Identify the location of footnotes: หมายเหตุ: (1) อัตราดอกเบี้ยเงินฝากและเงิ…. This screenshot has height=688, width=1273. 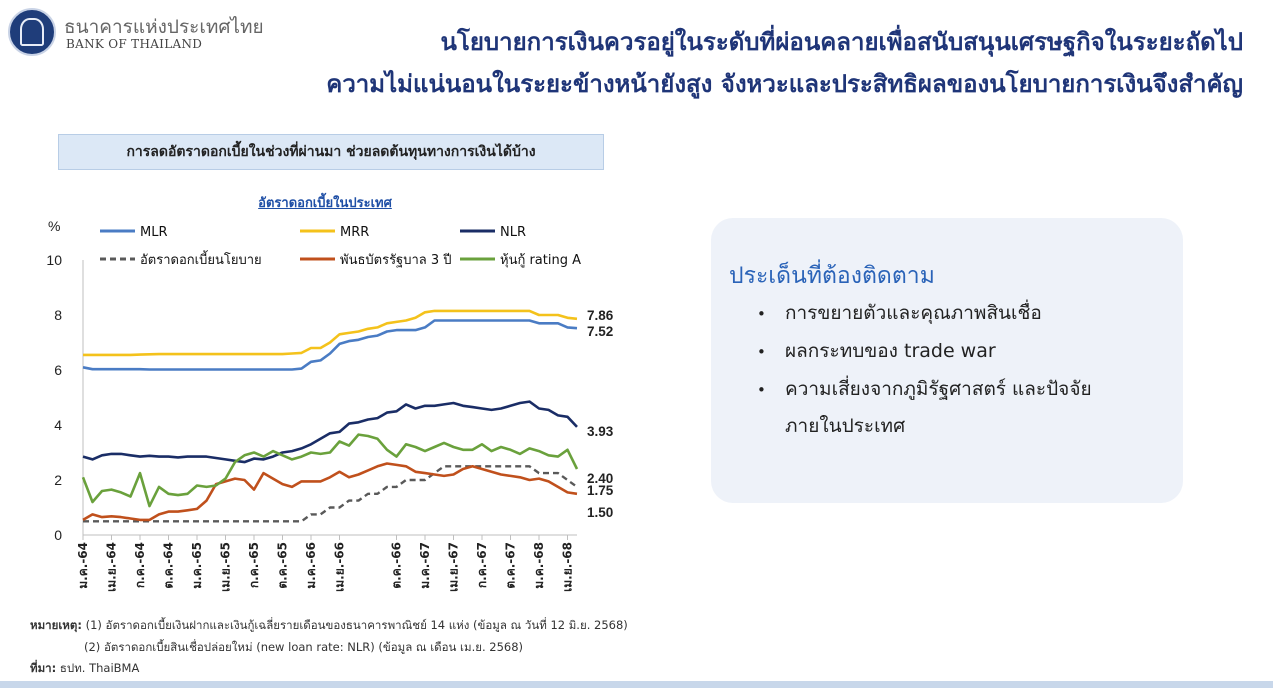
(329, 651).